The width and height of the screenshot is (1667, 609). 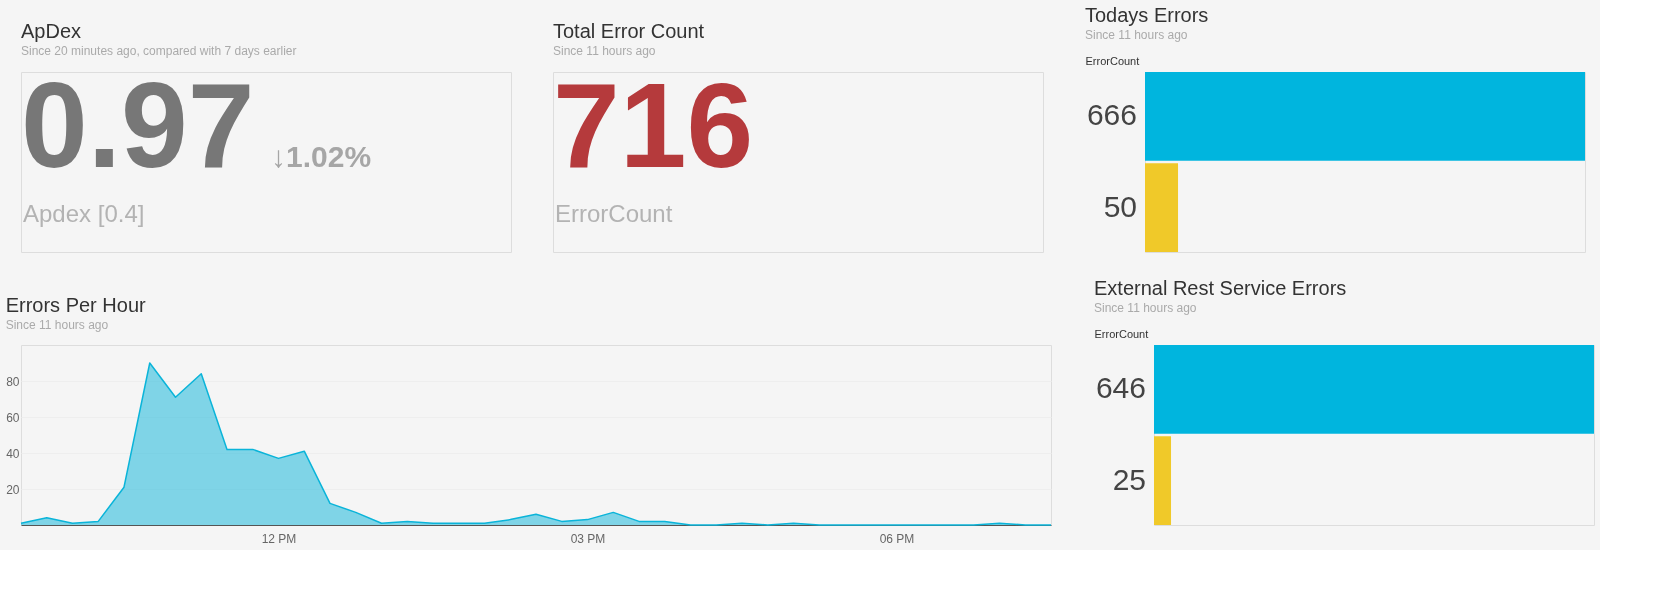 What do you see at coordinates (1129, 479) in the screenshot?
I see `data-label: 25` at bounding box center [1129, 479].